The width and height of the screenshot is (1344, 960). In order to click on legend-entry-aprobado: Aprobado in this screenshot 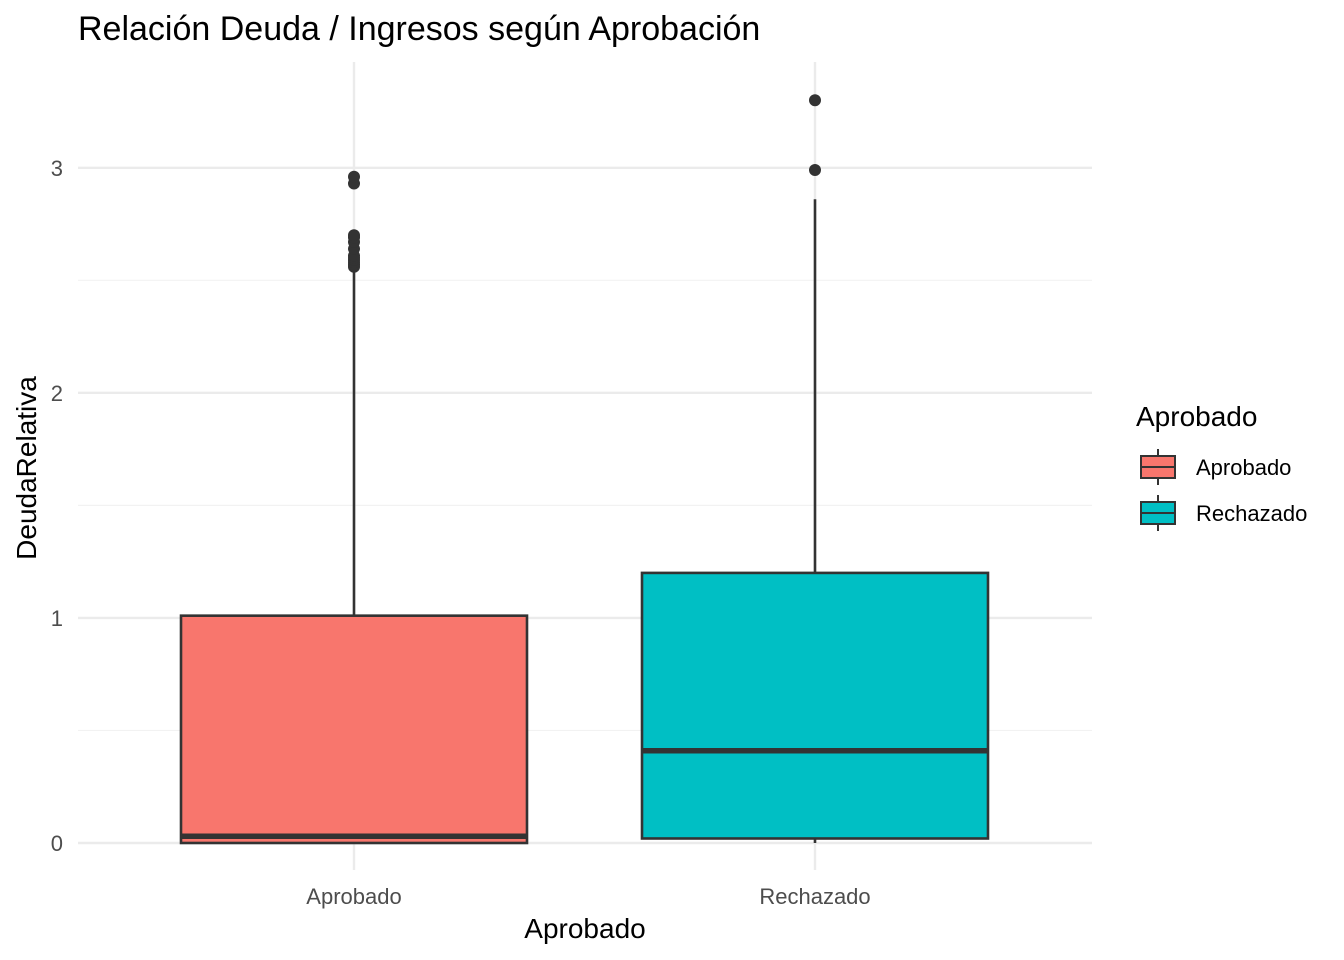, I will do `click(1215, 467)`.